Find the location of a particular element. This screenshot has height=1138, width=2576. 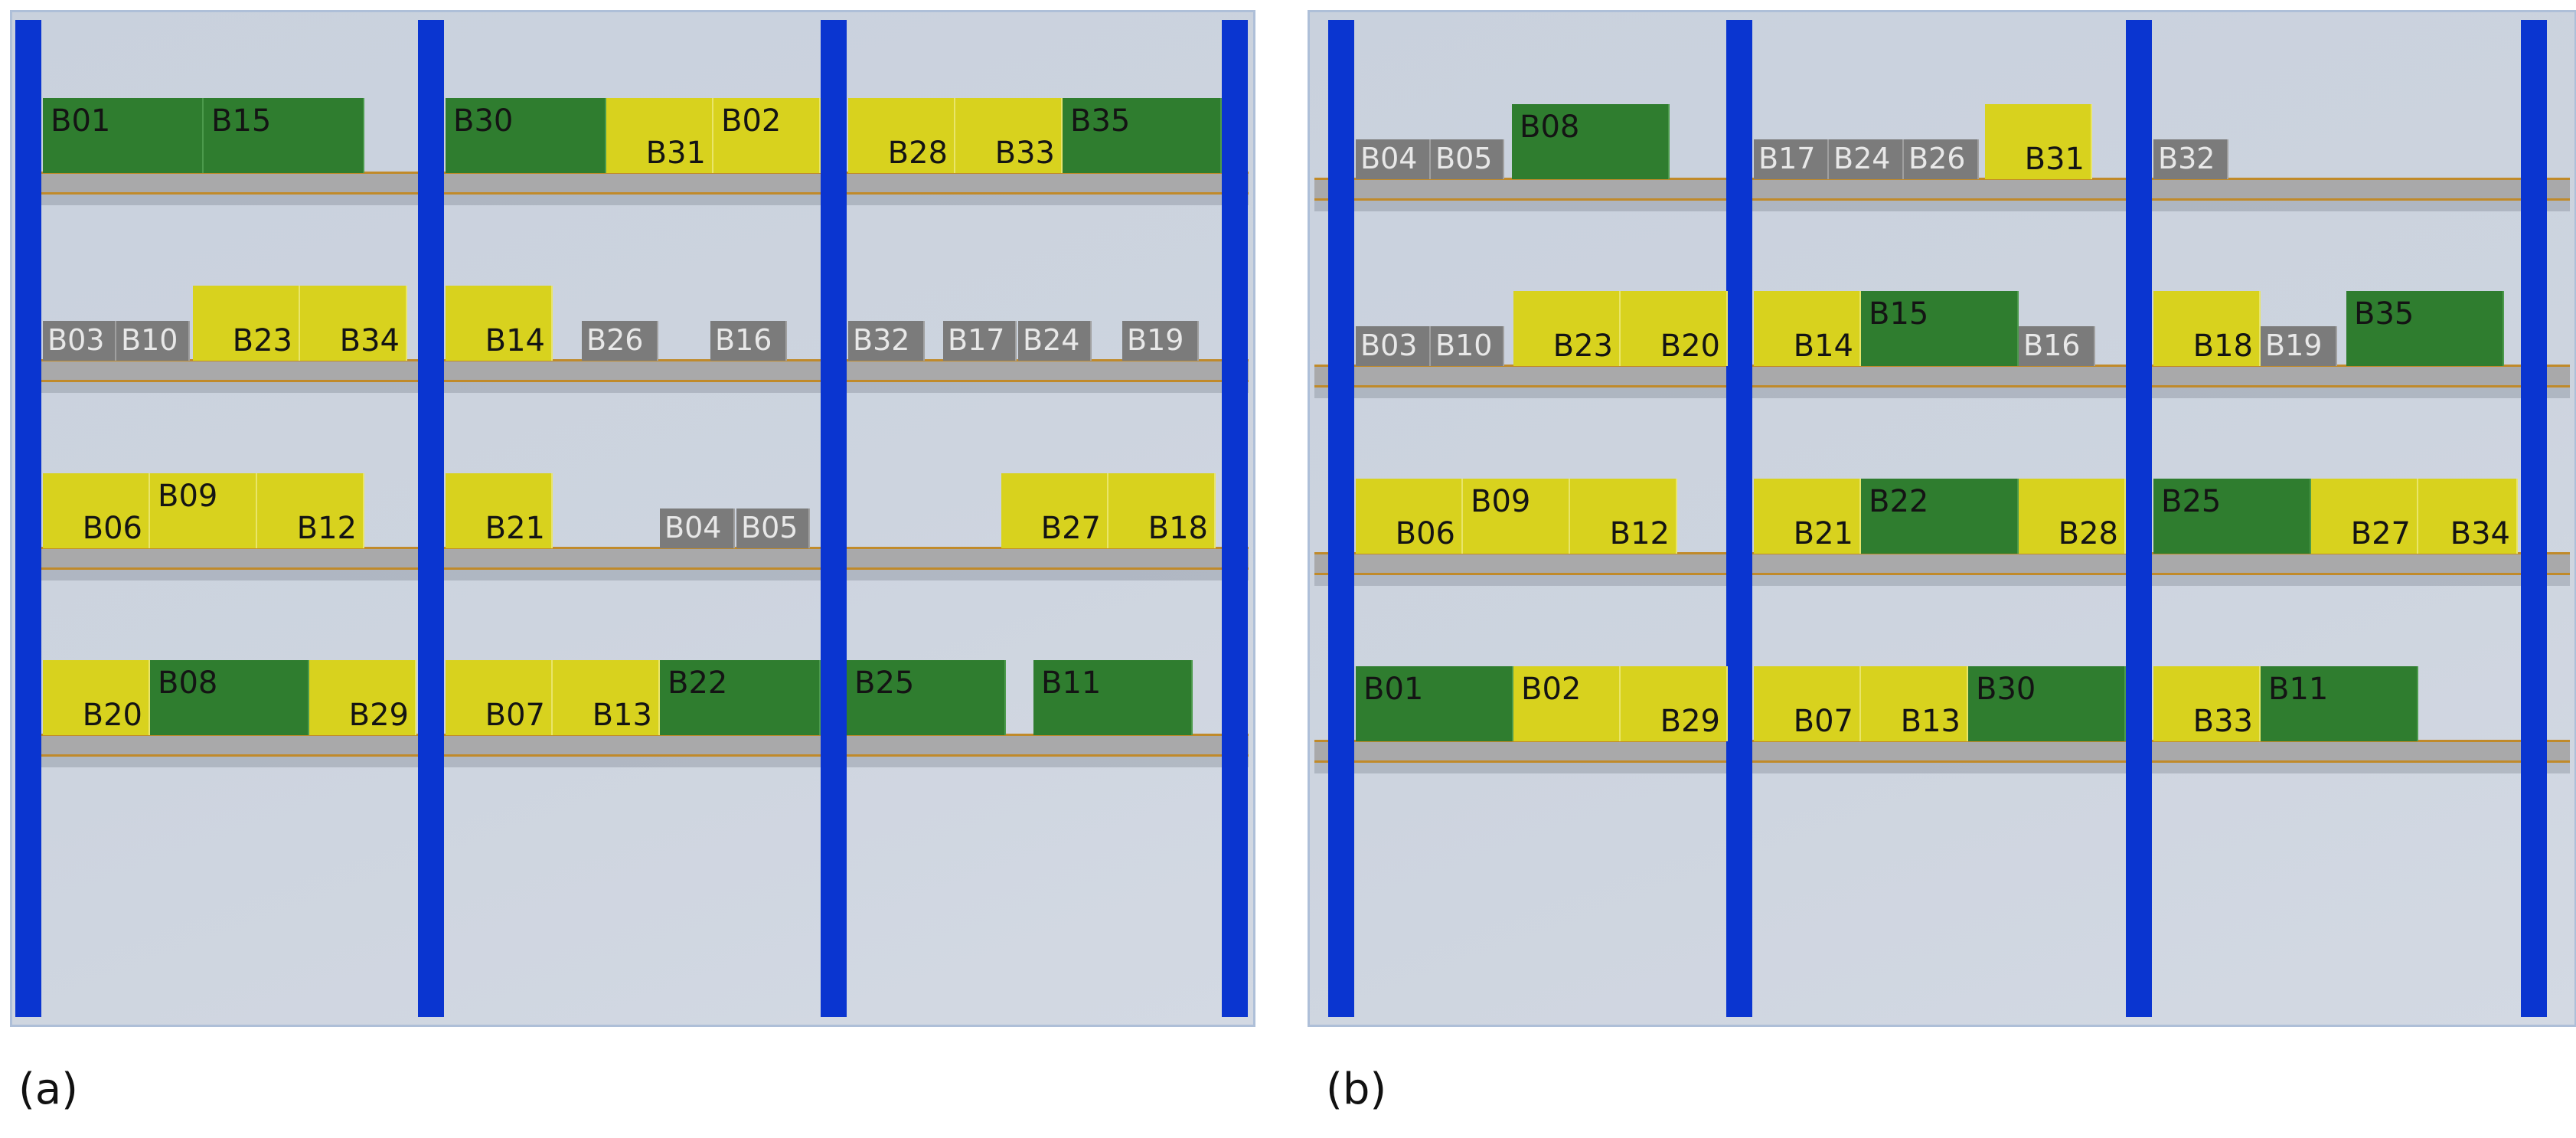

box-b01: B01 is located at coordinates (1434, 703).